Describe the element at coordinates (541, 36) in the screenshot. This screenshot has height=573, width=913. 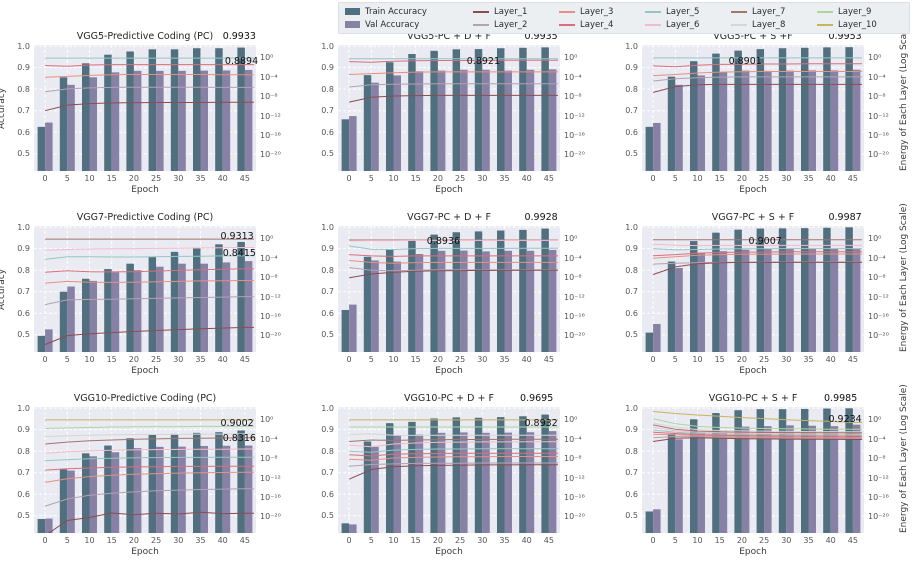
I see `train-accuracy-annotation: 0.9935` at that location.